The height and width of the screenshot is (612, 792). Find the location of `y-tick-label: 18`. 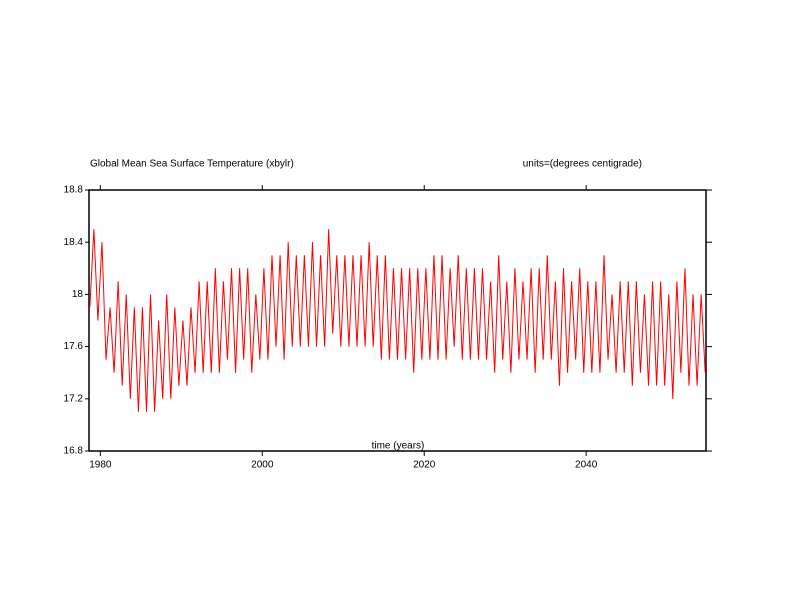

y-tick-label: 18 is located at coordinates (78, 294).